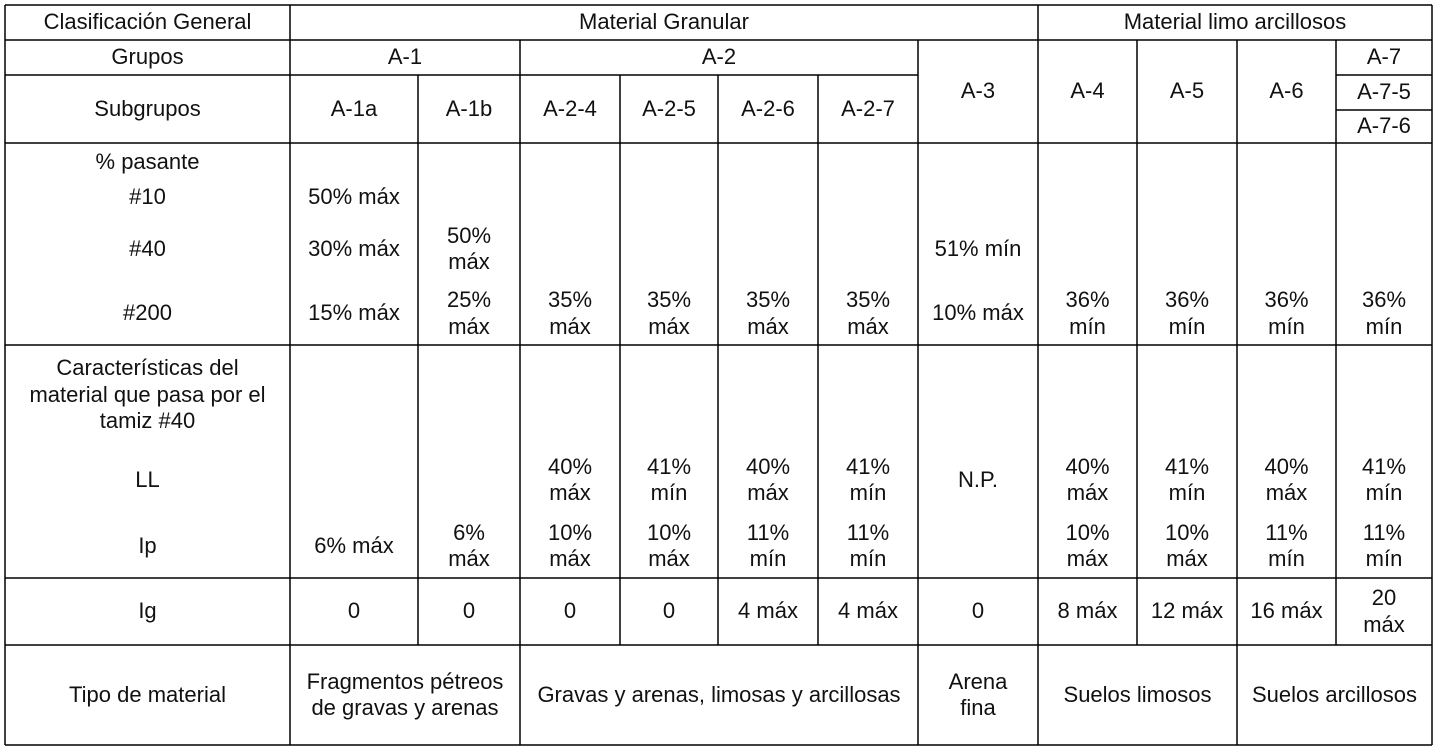 This screenshot has height=752, width=1440. Describe the element at coordinates (1334, 694) in the screenshot. I see `material-cell: Suelos arcillosos` at that location.